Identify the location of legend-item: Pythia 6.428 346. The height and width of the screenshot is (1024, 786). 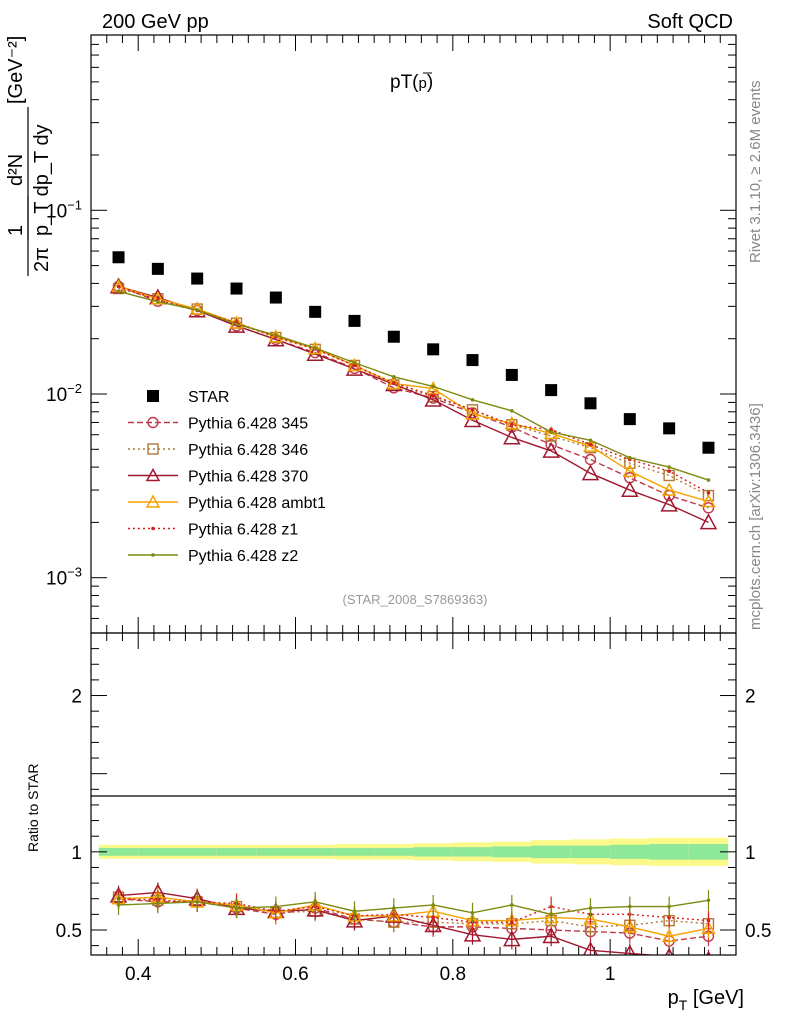
(218, 450).